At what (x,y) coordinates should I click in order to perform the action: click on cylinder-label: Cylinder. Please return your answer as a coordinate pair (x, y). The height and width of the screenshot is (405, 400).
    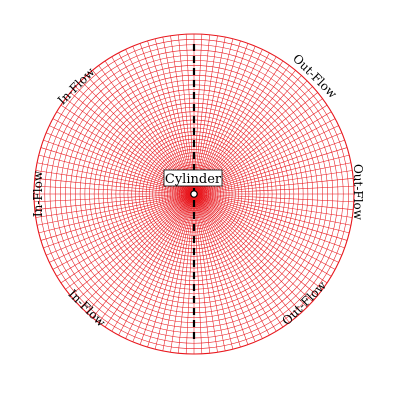
    Looking at the image, I should click on (193, 179).